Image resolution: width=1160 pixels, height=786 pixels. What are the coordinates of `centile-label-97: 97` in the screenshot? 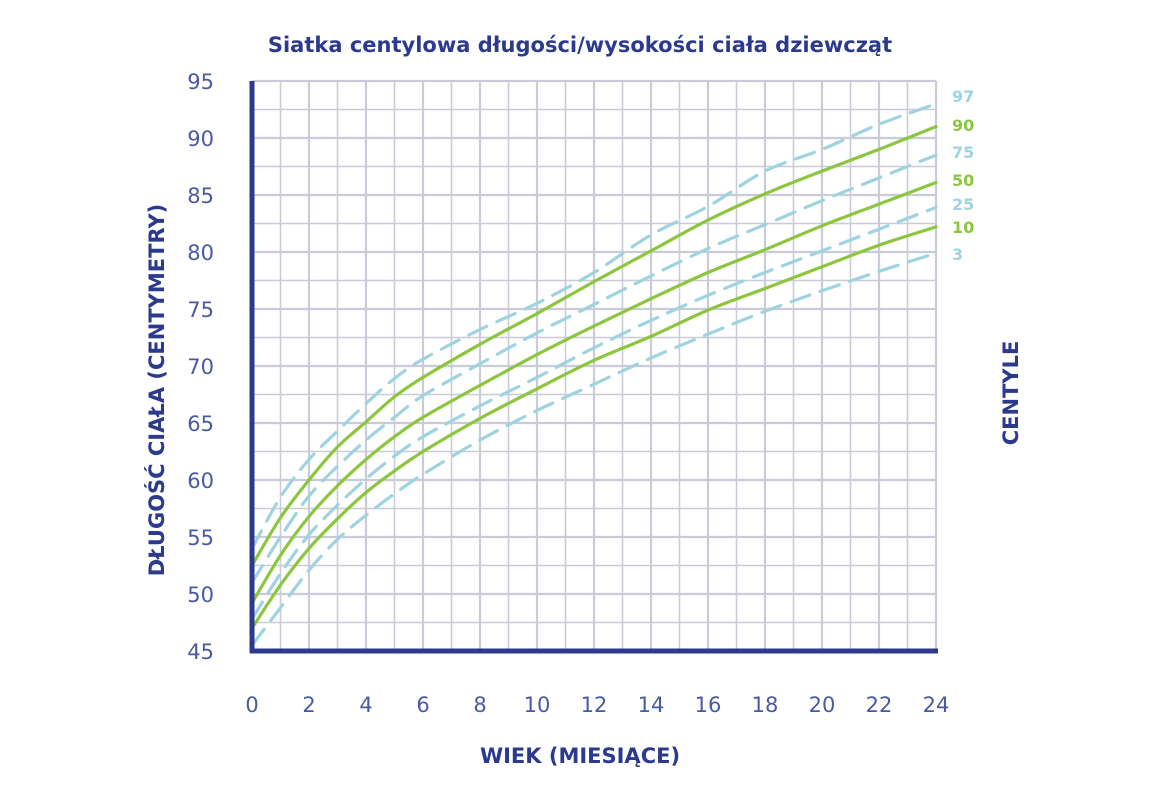 It's located at (963, 96).